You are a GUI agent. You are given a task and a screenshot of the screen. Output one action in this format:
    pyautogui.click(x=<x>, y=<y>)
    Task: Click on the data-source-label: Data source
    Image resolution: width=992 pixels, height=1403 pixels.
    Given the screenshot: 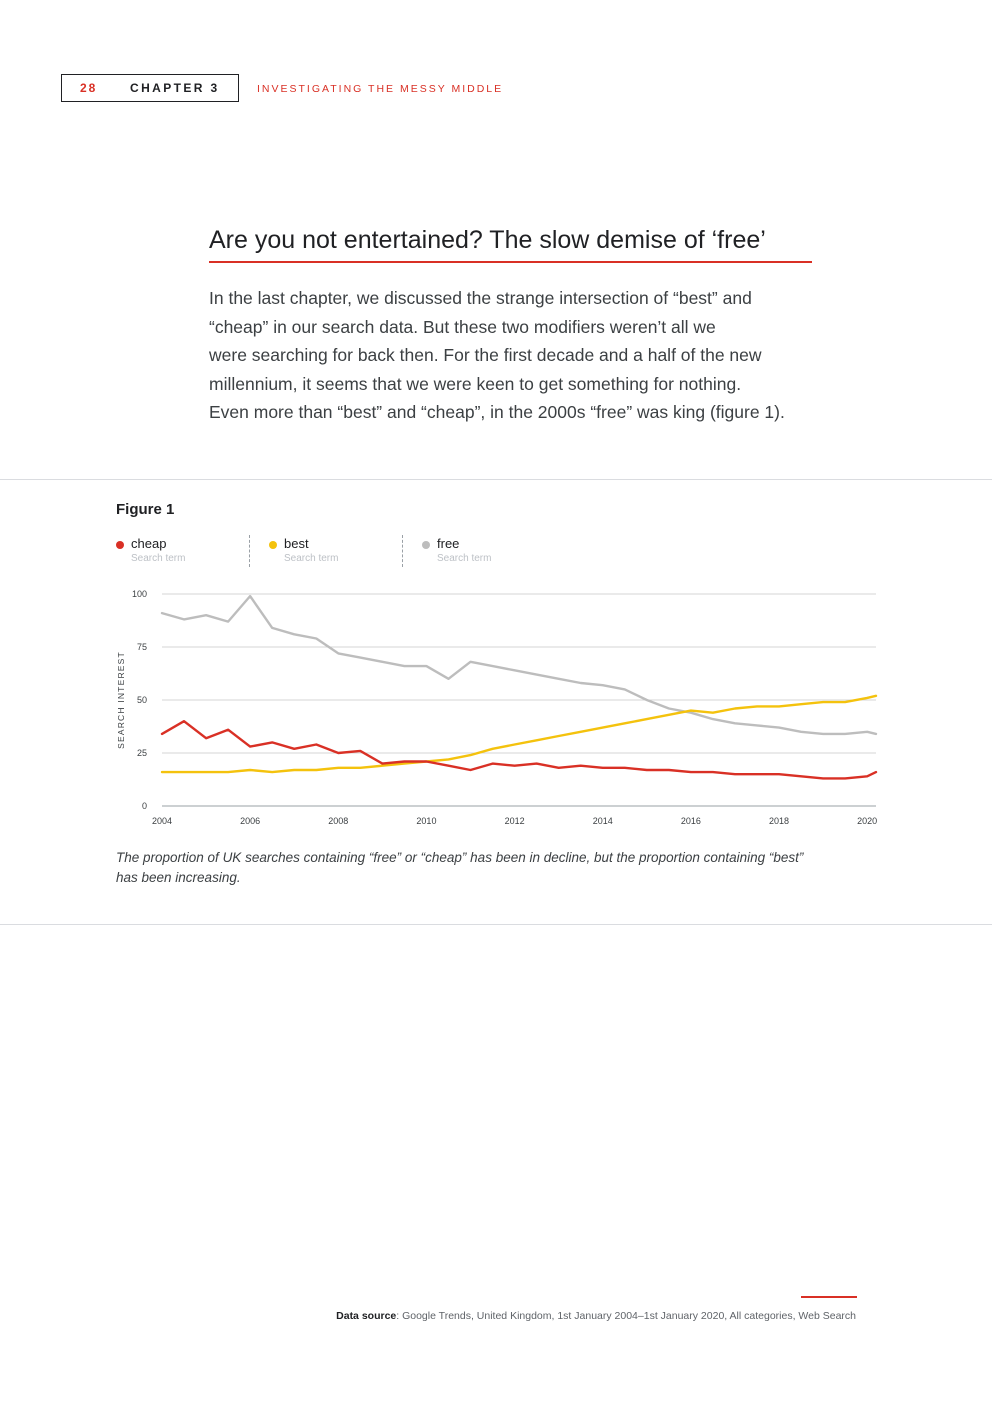 What is the action you would take?
    pyautogui.click(x=366, y=1316)
    